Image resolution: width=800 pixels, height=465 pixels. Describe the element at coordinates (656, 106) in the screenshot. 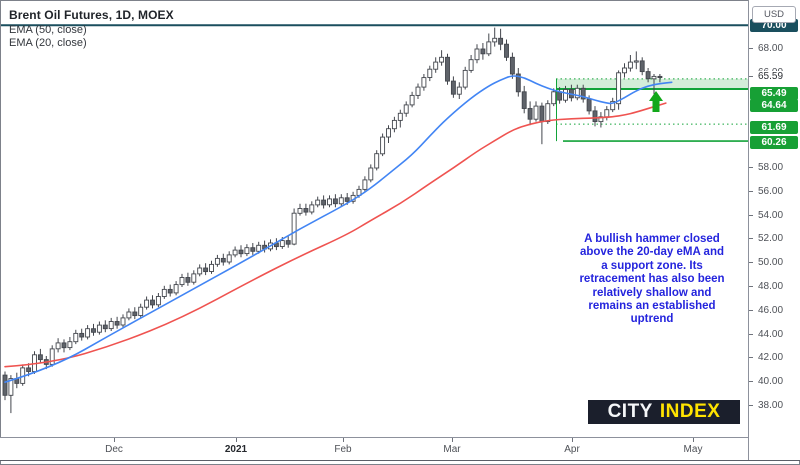

I see `up-arrow-stem` at that location.